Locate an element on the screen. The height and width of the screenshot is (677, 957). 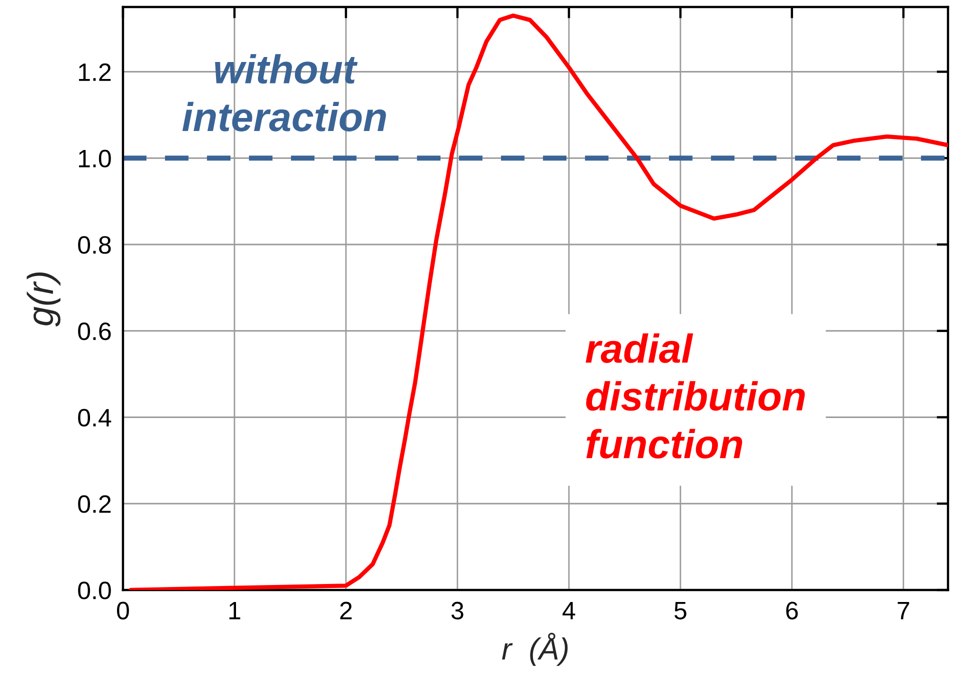
x-tick-label: 2 is located at coordinates (346, 611).